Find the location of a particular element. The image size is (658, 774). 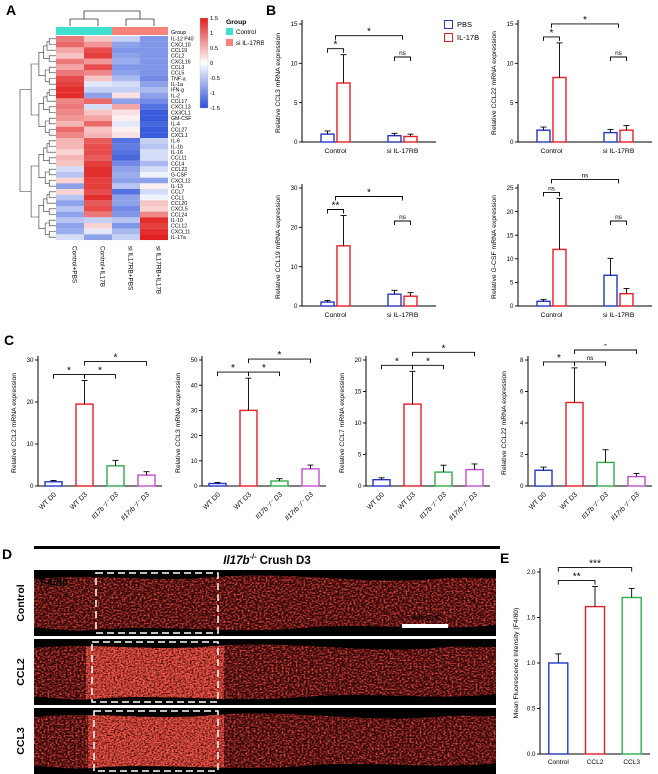

legend-item: PBS is located at coordinates (461, 24).